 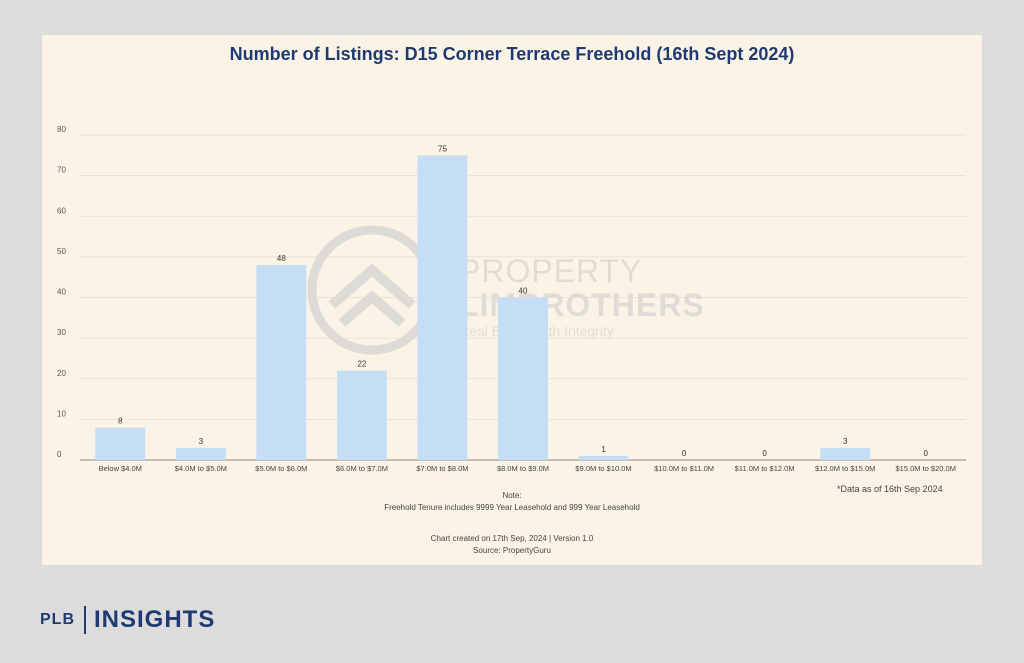 What do you see at coordinates (85, 620) in the screenshot?
I see `brand-divider` at bounding box center [85, 620].